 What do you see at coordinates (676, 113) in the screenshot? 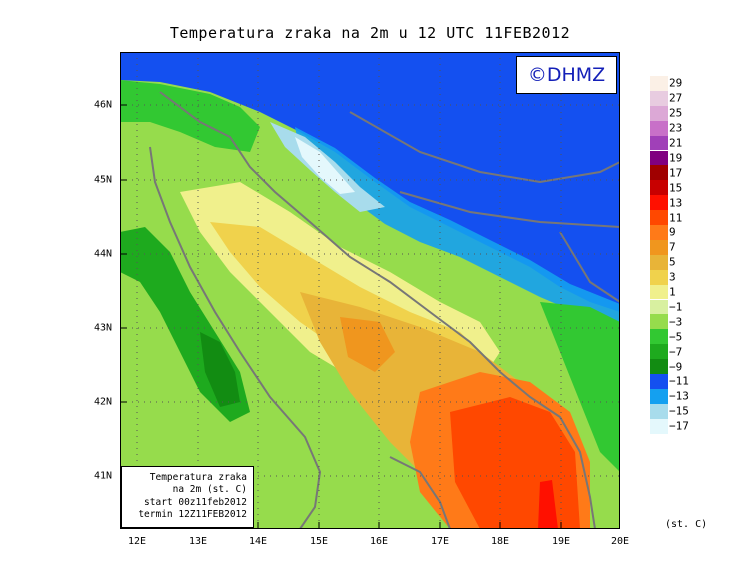
I see `legend-label: 25` at bounding box center [676, 113].